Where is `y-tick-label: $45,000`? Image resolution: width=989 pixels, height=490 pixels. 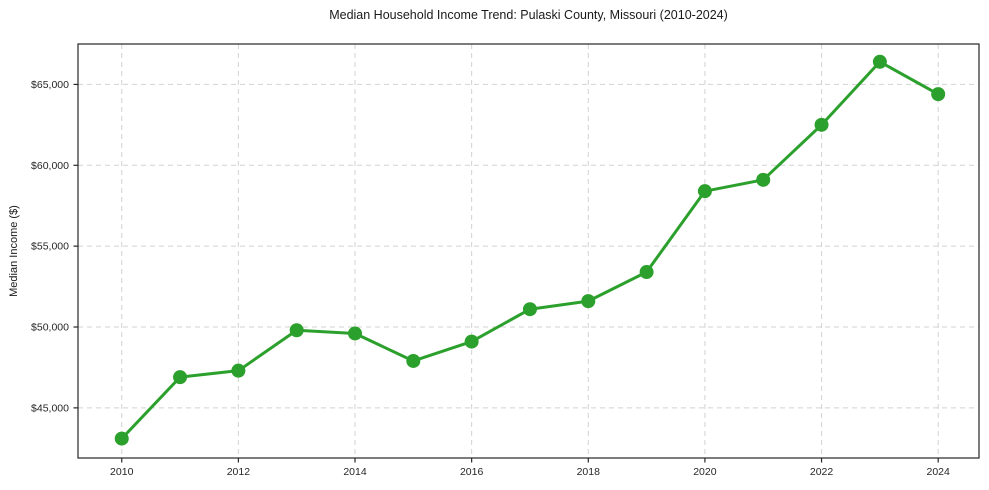 y-tick-label: $45,000 is located at coordinates (50, 408).